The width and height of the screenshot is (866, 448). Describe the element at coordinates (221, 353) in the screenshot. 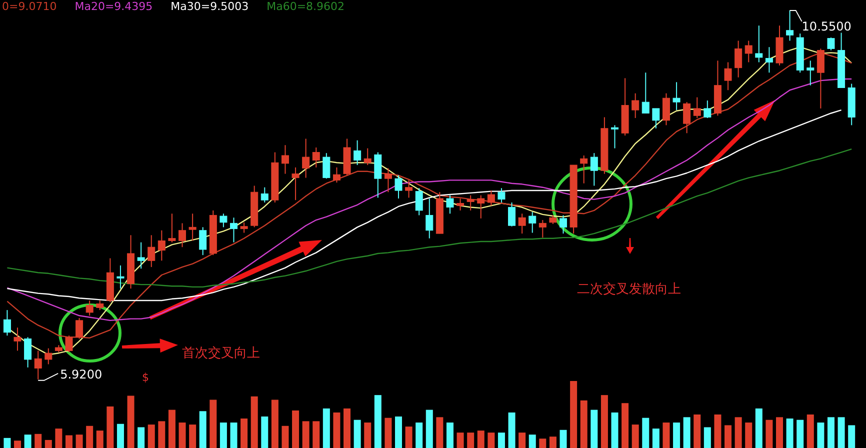

I see `annotation: 首次交叉向上` at that location.